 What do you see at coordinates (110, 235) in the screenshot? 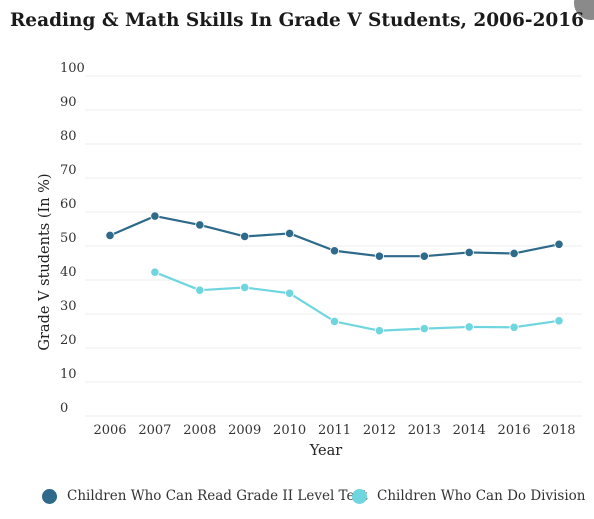
I see `series-1-point-2006` at bounding box center [110, 235].